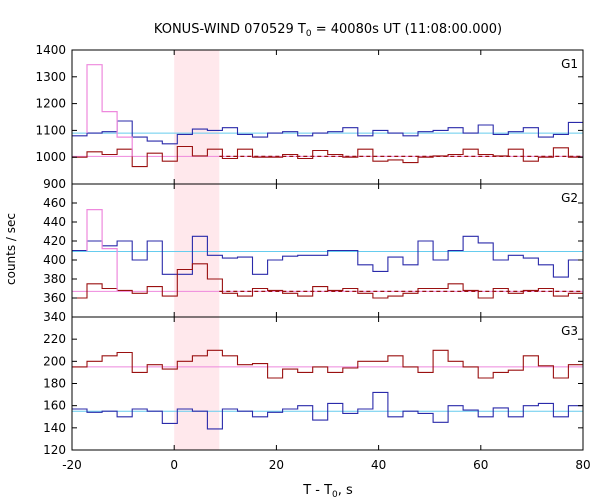 Image resolution: width=600 pixels, height=500 pixels. I want to click on y-tick-label: 360, so click(54, 298).